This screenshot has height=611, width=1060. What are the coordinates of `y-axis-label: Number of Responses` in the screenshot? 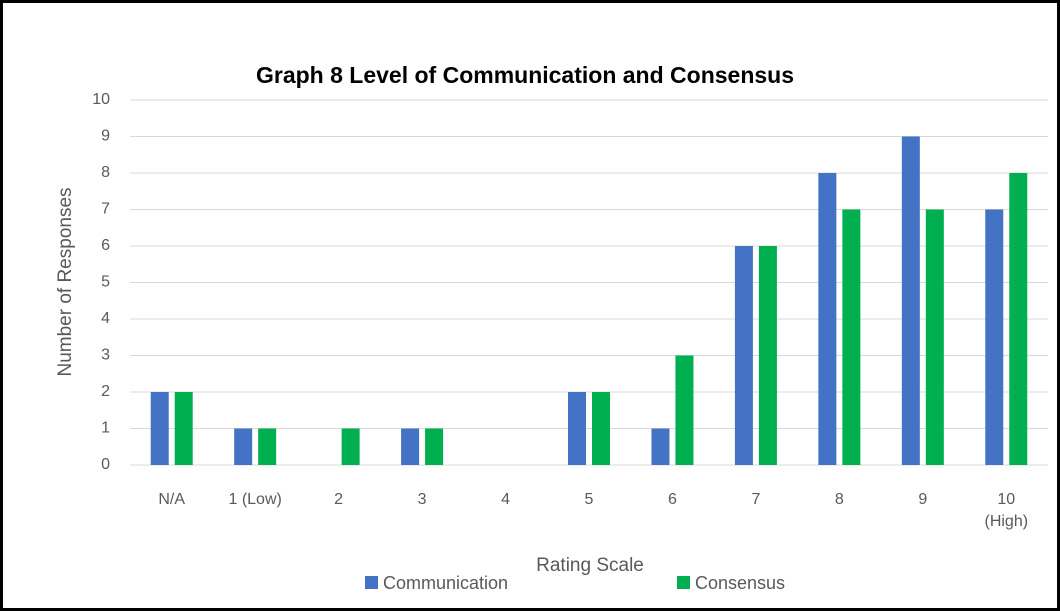 It's located at (65, 281).